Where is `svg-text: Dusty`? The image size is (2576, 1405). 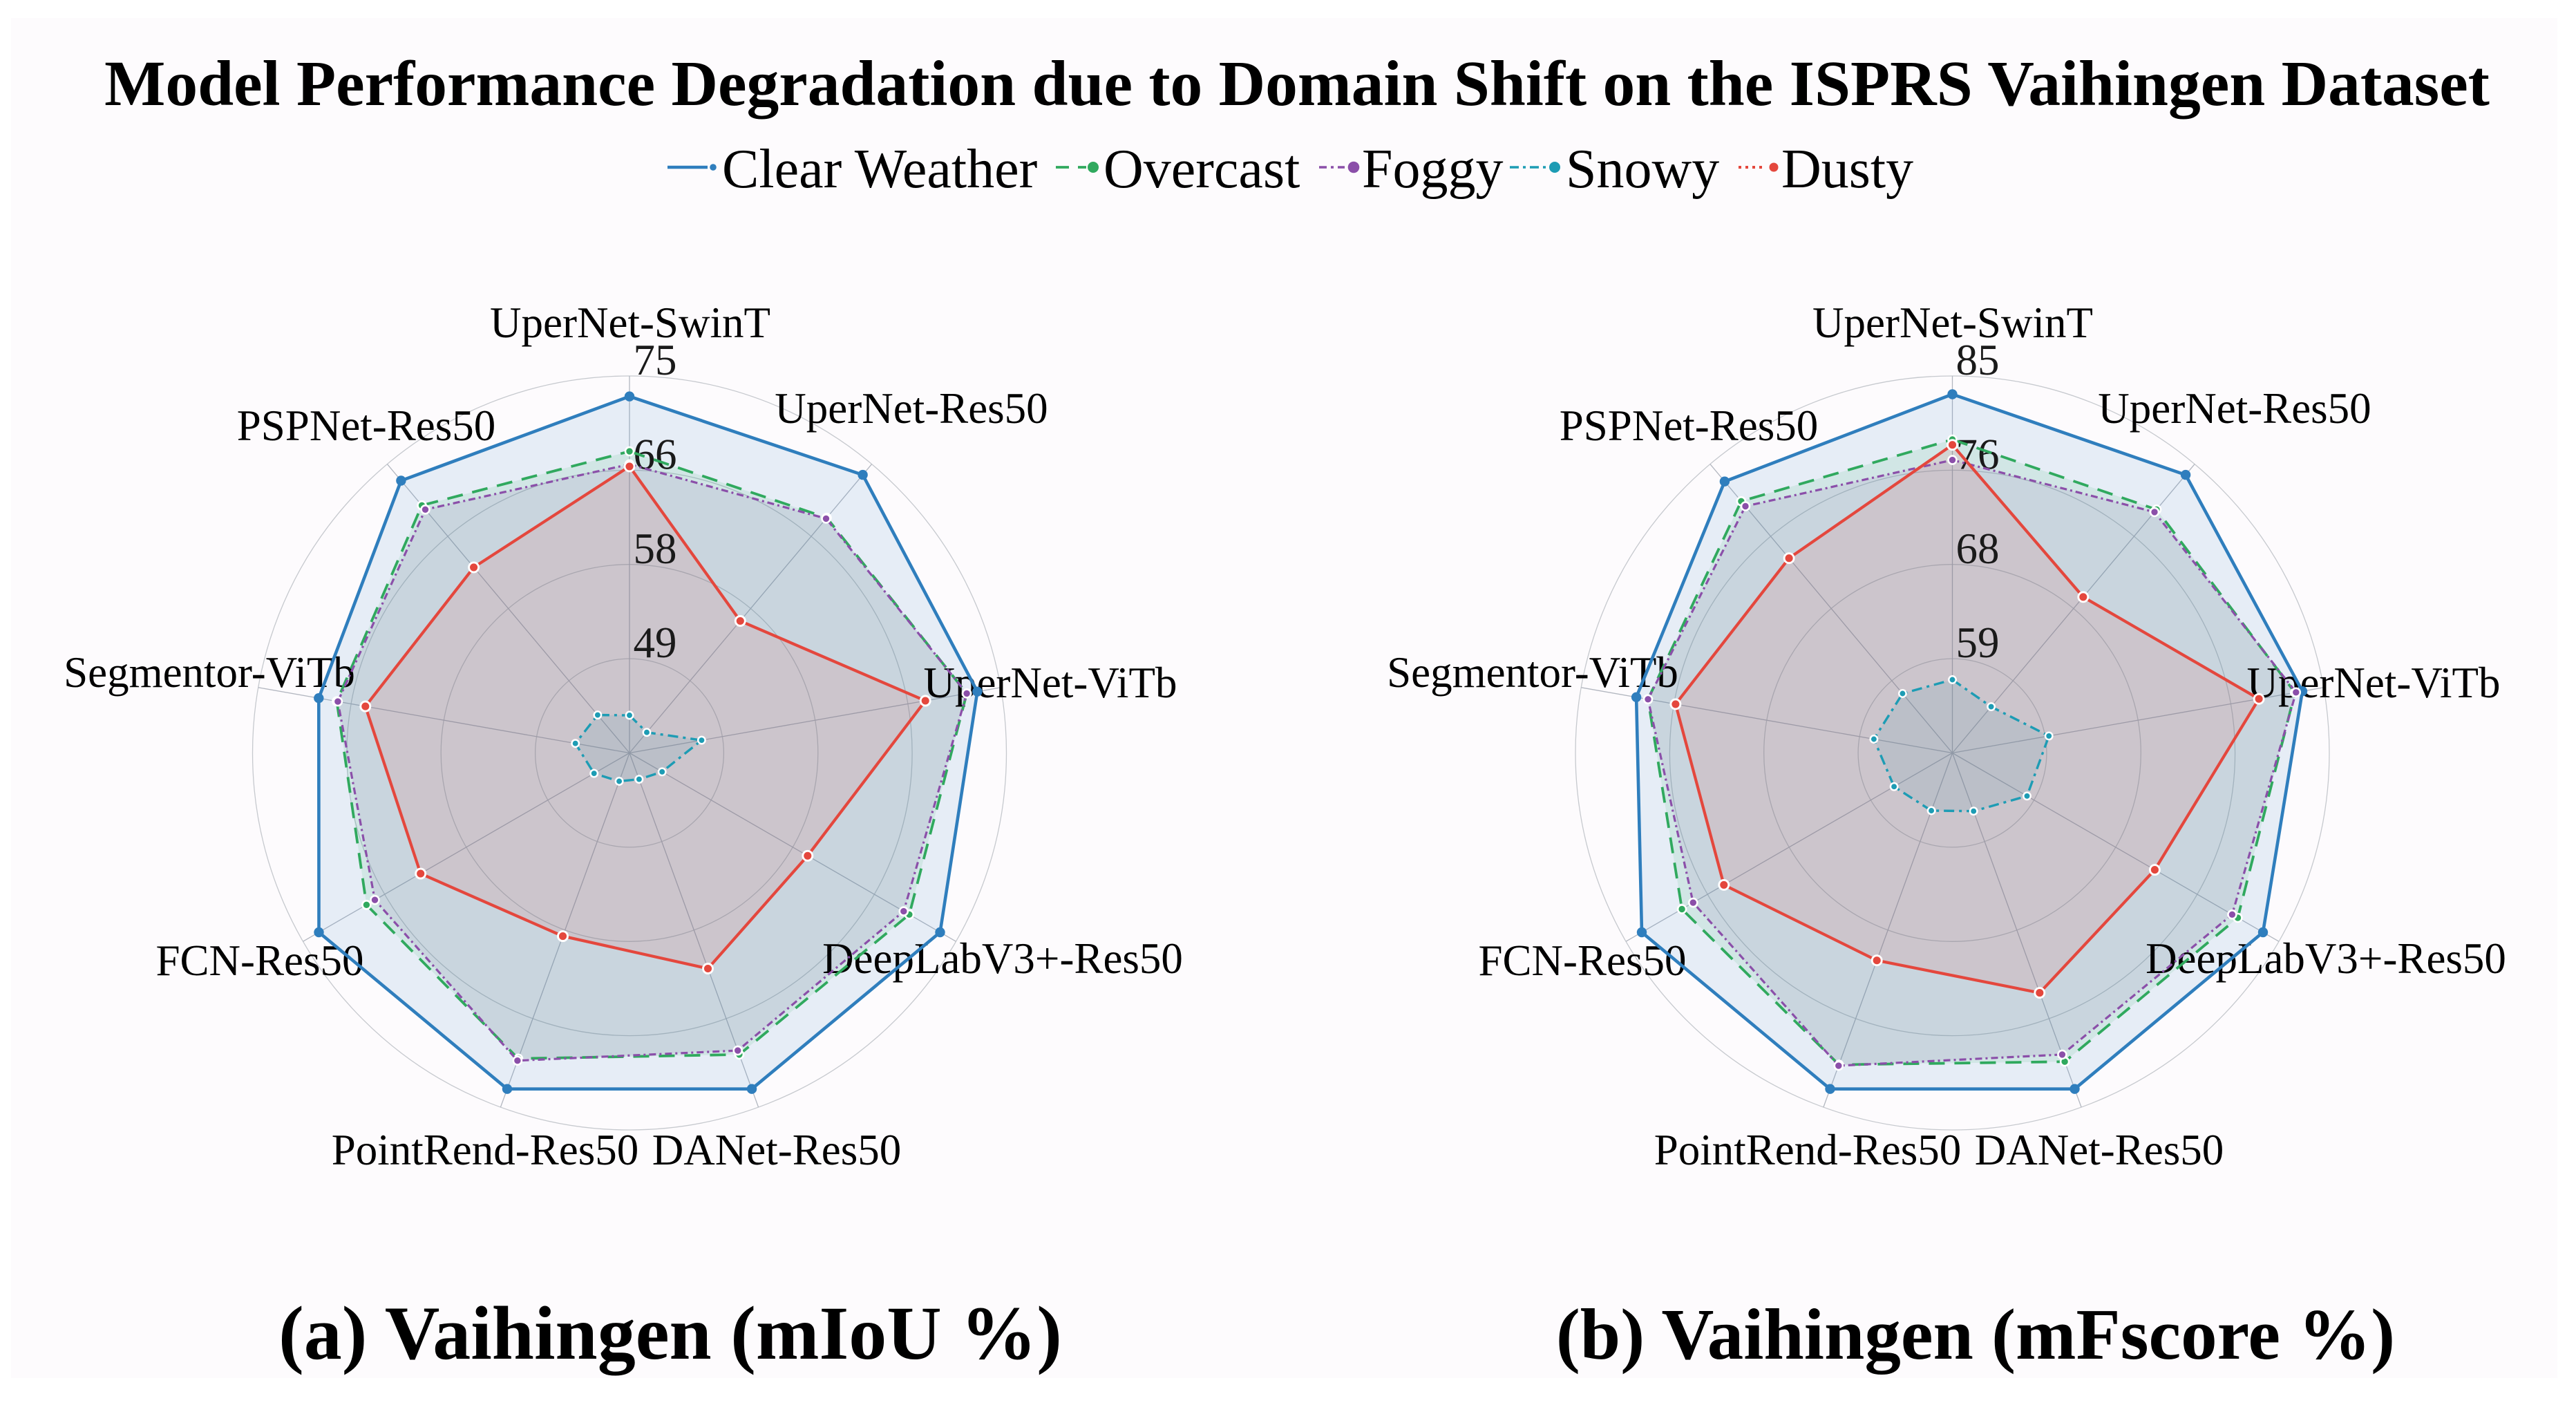 svg-text: Dusty is located at coordinates (1847, 170).